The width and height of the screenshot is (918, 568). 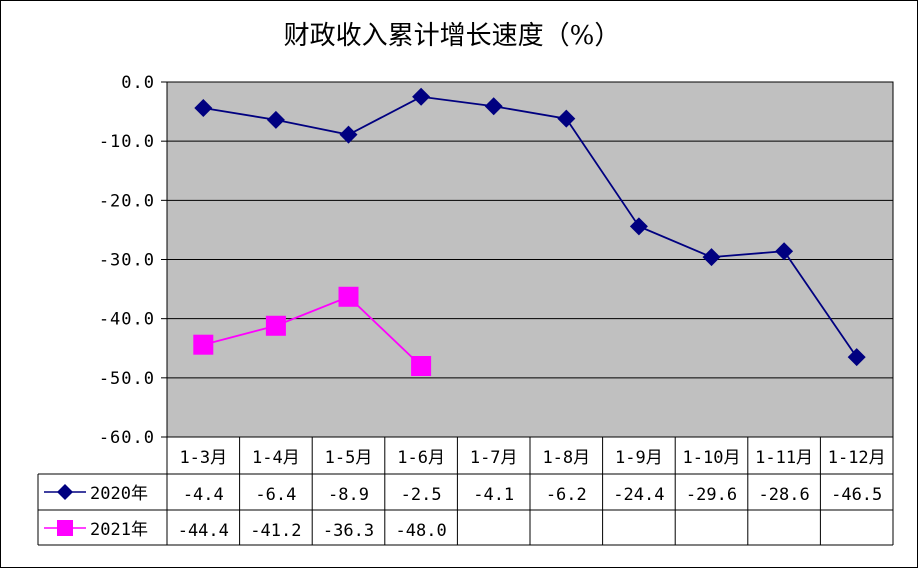 What do you see at coordinates (138, 83) in the screenshot?
I see `y-tick-label: 0.0` at bounding box center [138, 83].